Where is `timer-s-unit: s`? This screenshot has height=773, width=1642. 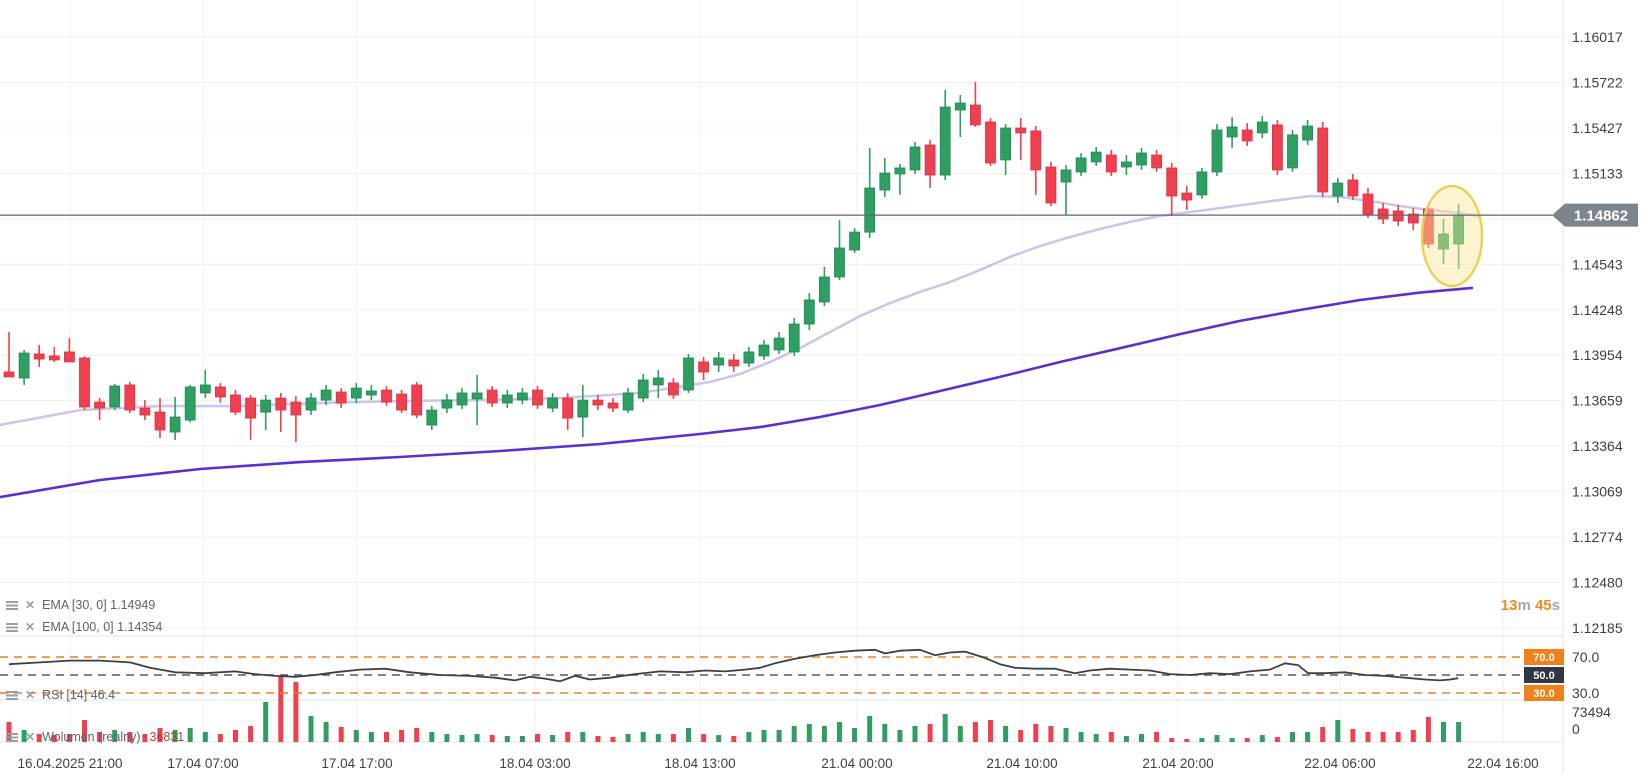 timer-s-unit: s is located at coordinates (1555, 605).